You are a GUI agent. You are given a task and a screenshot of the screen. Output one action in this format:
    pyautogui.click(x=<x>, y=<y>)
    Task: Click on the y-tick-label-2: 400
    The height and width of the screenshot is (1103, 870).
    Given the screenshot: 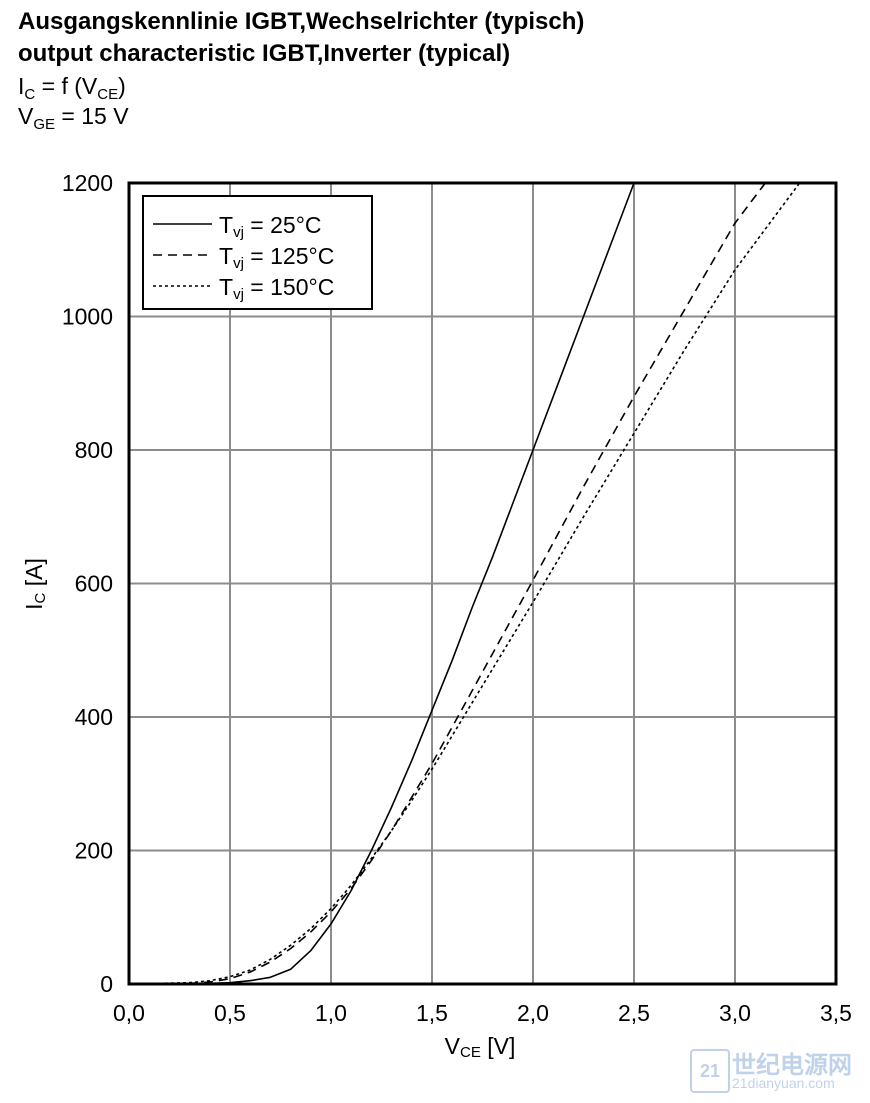 What is the action you would take?
    pyautogui.click(x=94, y=717)
    